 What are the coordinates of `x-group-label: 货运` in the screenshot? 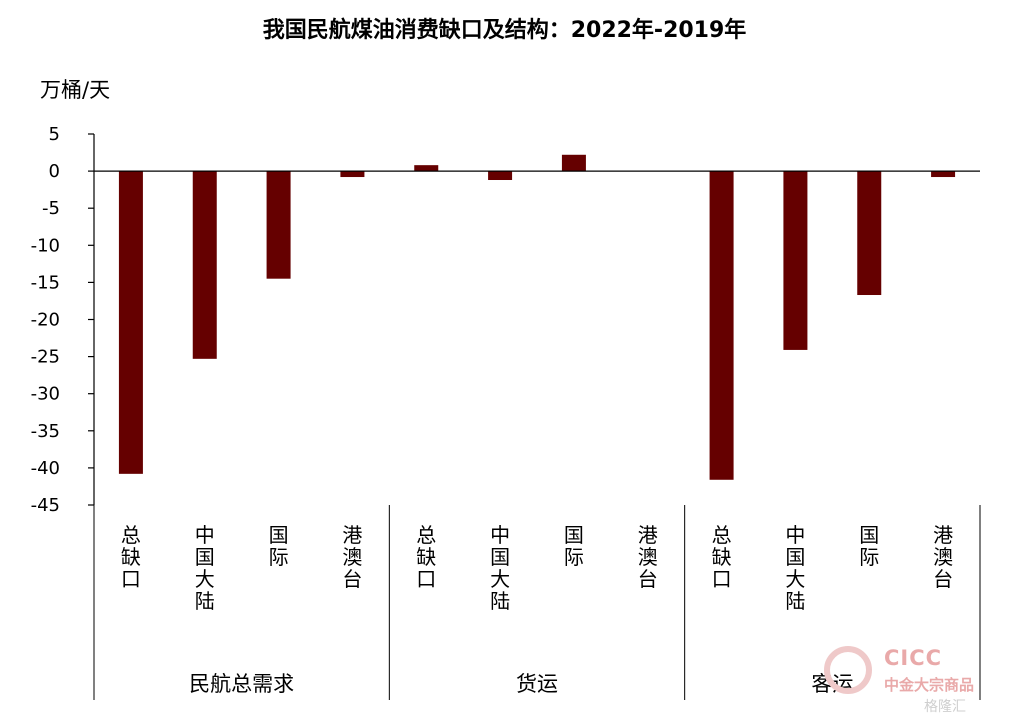 It's located at (537, 684).